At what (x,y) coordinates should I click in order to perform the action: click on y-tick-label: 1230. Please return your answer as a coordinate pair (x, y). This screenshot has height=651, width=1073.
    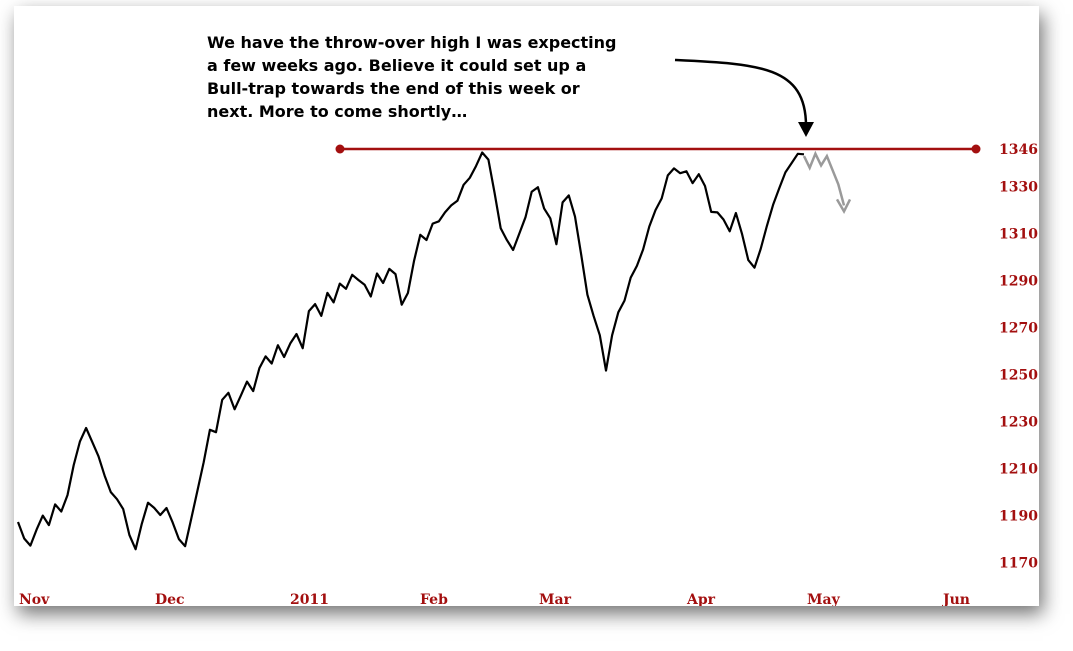
    Looking at the image, I should click on (1018, 423).